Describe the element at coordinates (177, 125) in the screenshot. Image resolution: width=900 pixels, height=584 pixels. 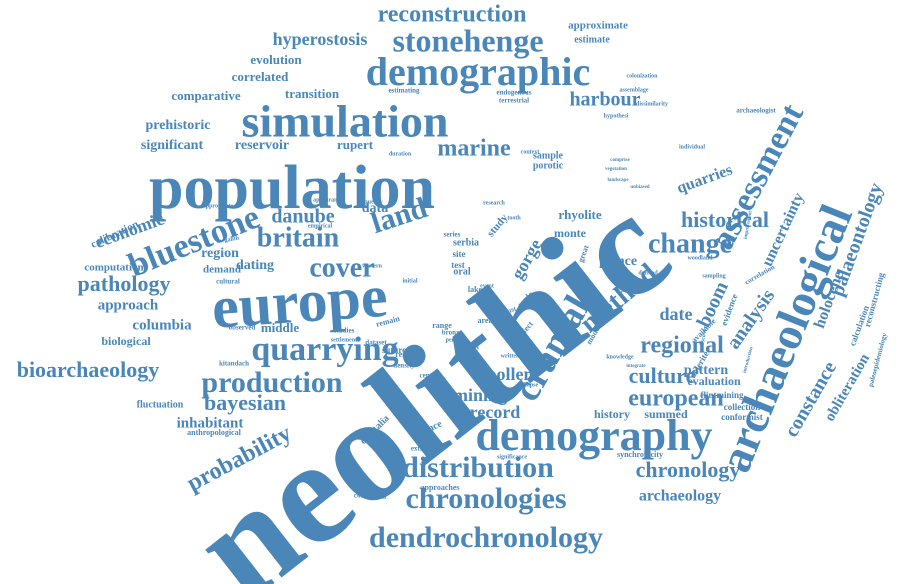
I see `word-prehistoric: prehistoric` at that location.